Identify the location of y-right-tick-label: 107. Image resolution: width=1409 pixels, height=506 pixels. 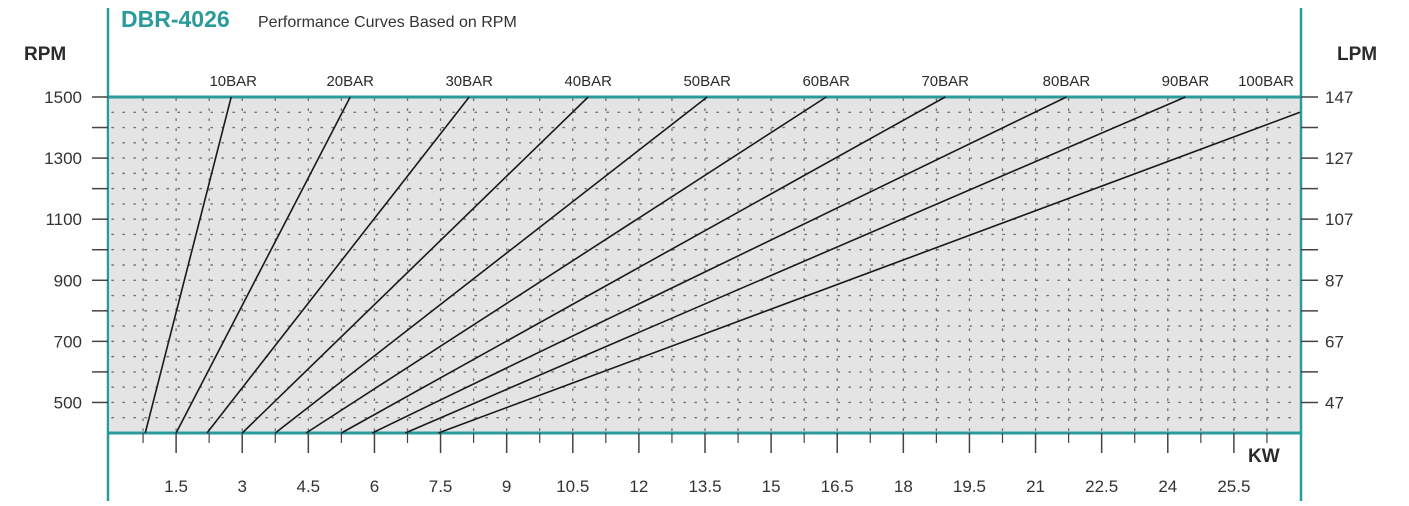
(1339, 219).